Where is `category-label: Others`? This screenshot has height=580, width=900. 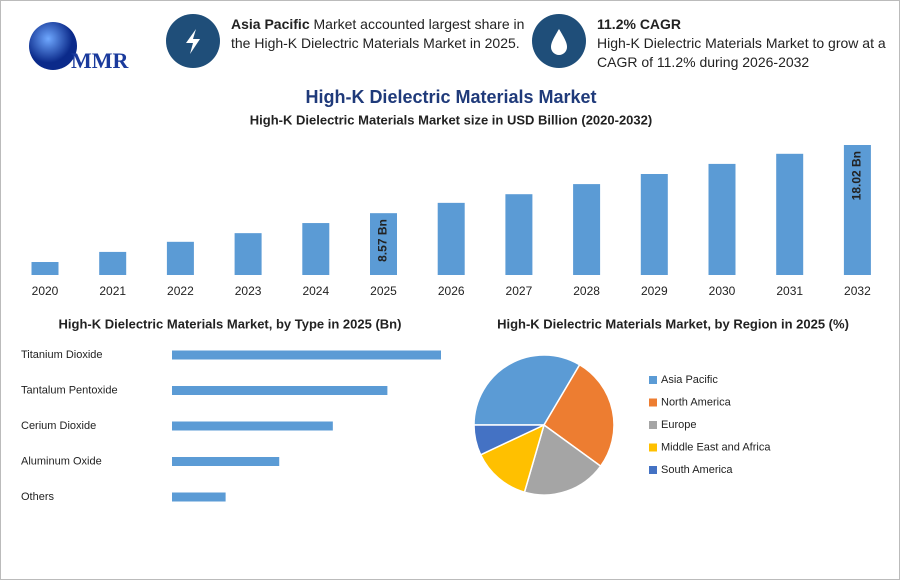
category-label: Others is located at coordinates (38, 497).